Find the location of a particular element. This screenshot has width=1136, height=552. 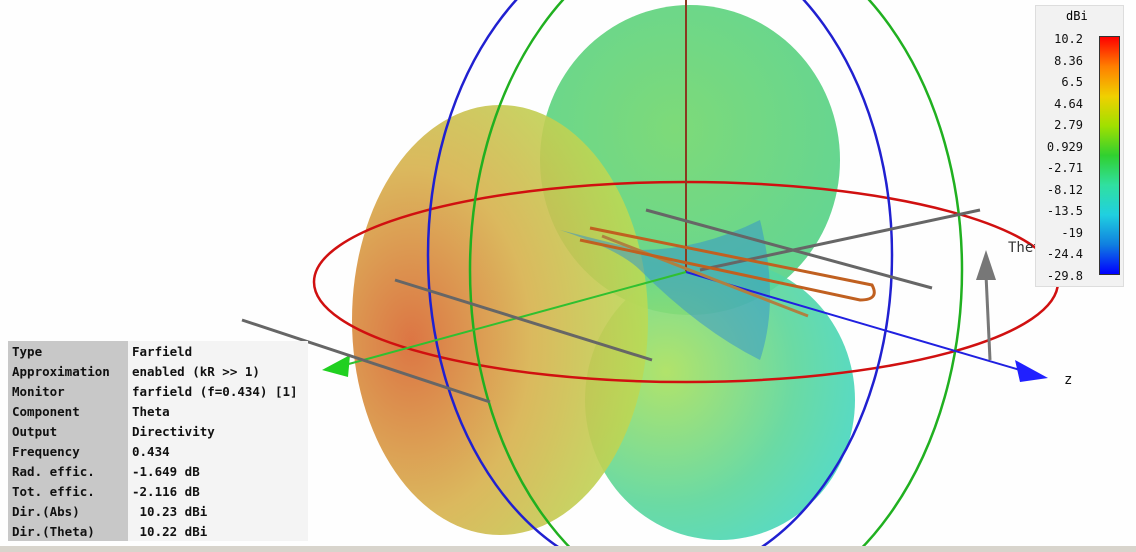

info-value: enabled (kR >> 1) is located at coordinates (218, 371).